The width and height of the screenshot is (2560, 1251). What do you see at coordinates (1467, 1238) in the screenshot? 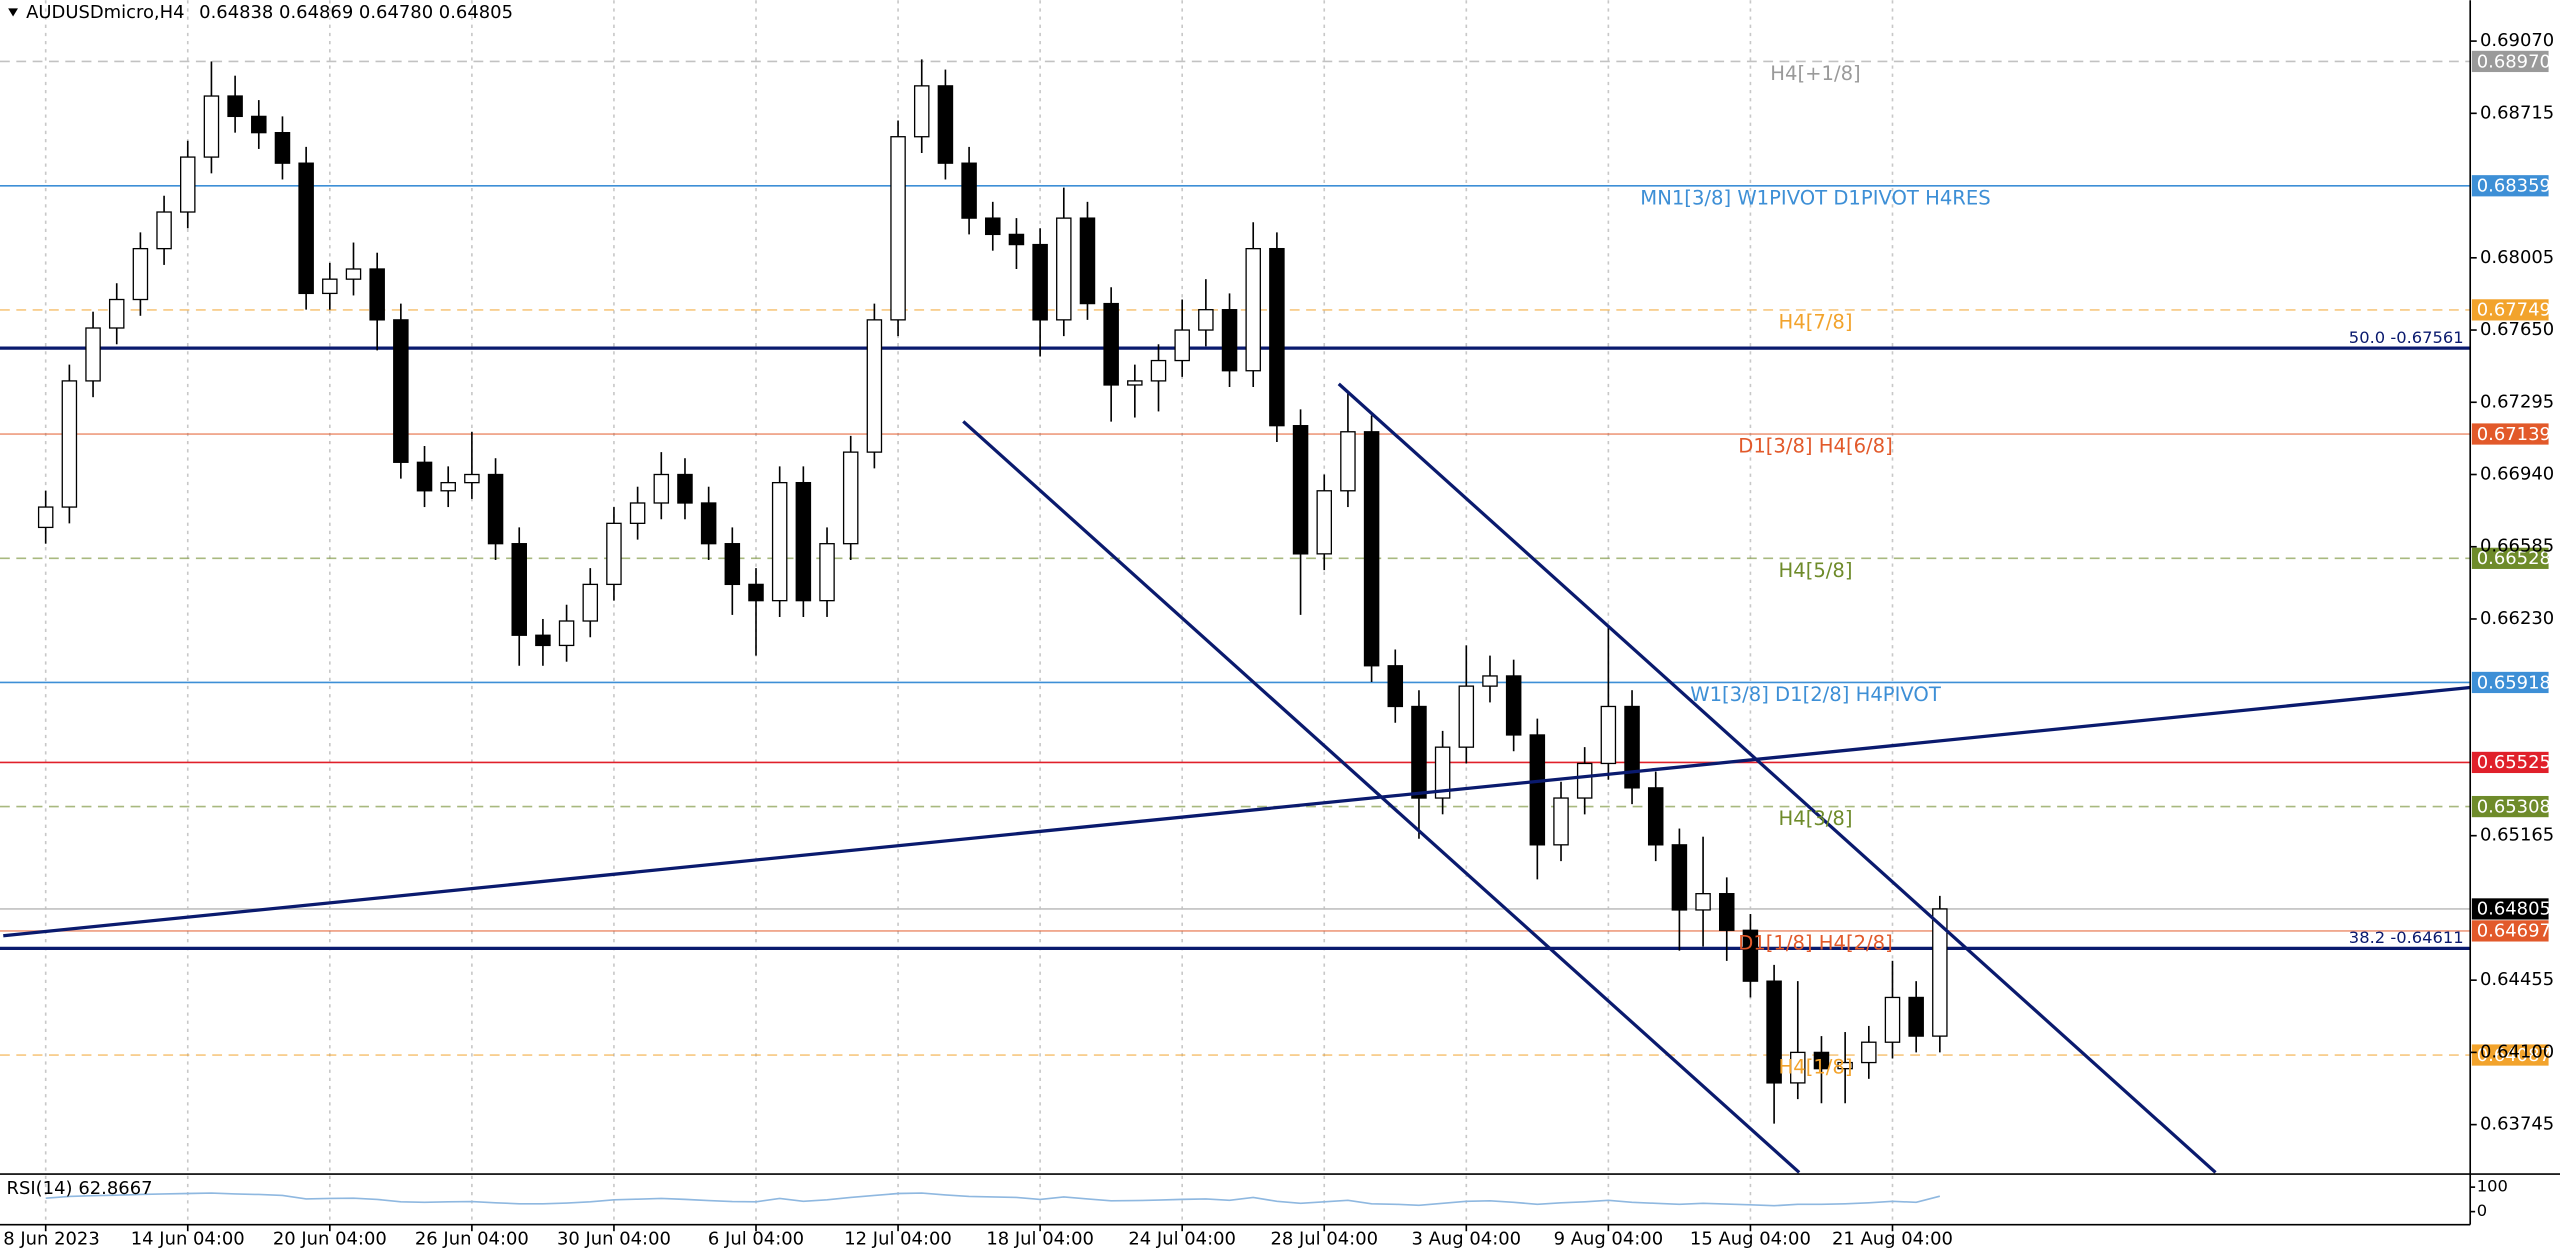
I see `x-tick-label: 3 Aug 04:00` at bounding box center [1467, 1238].